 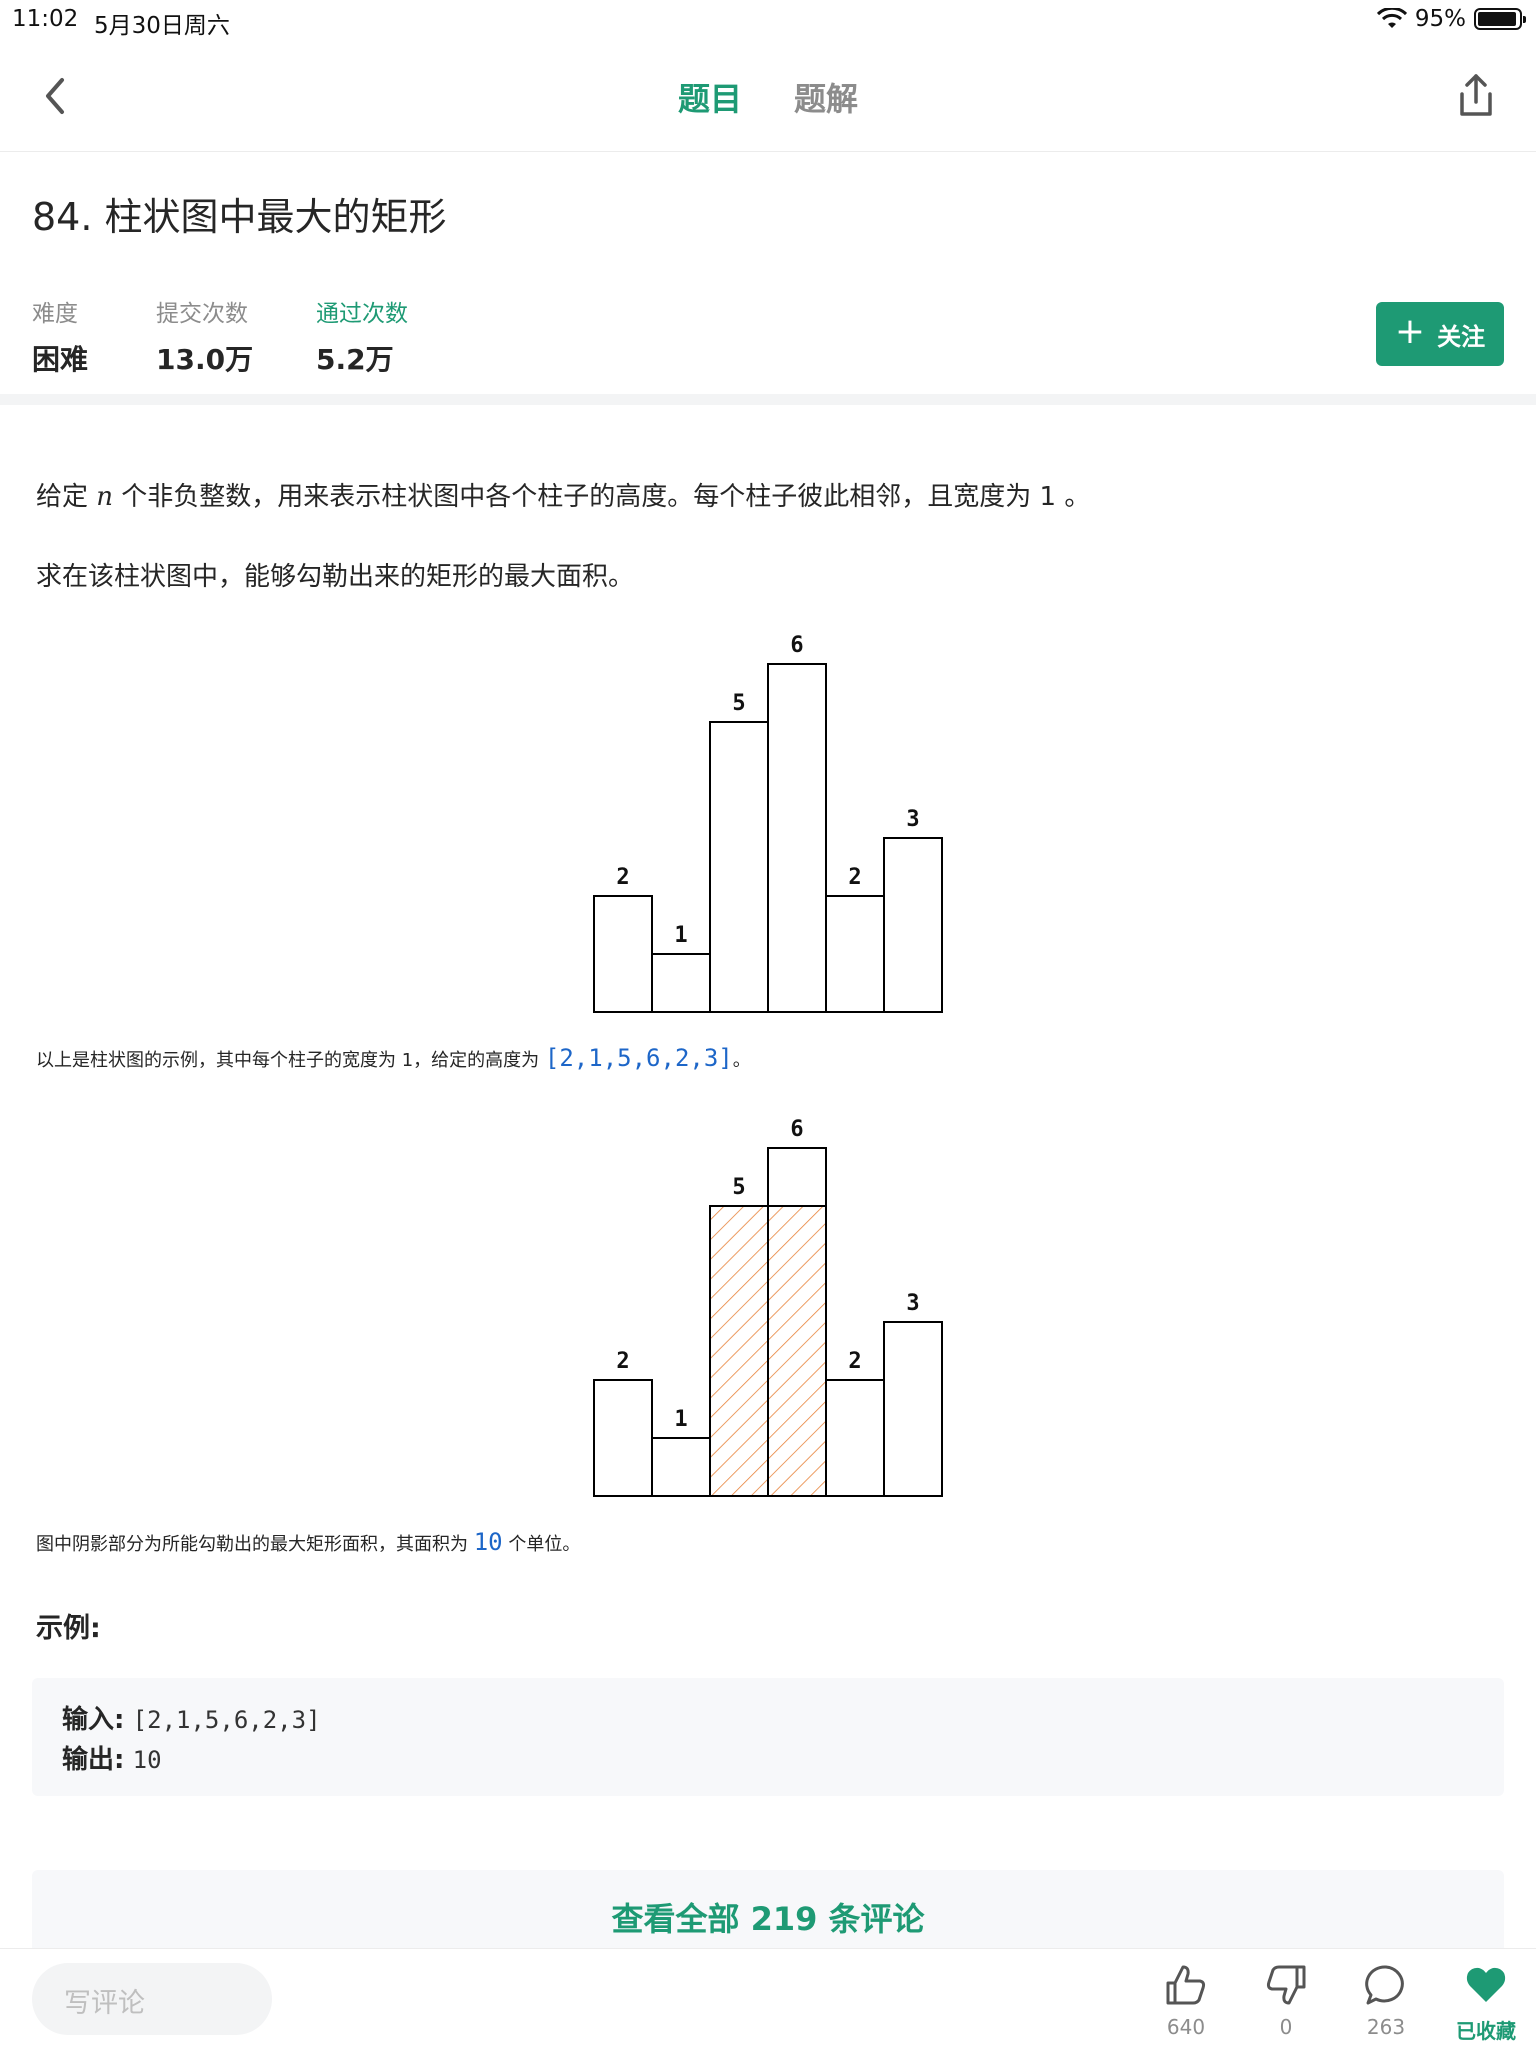 What do you see at coordinates (768, 1998) in the screenshot?
I see `bottom-action-bar: 写评论 640 0 263 已收藏` at bounding box center [768, 1998].